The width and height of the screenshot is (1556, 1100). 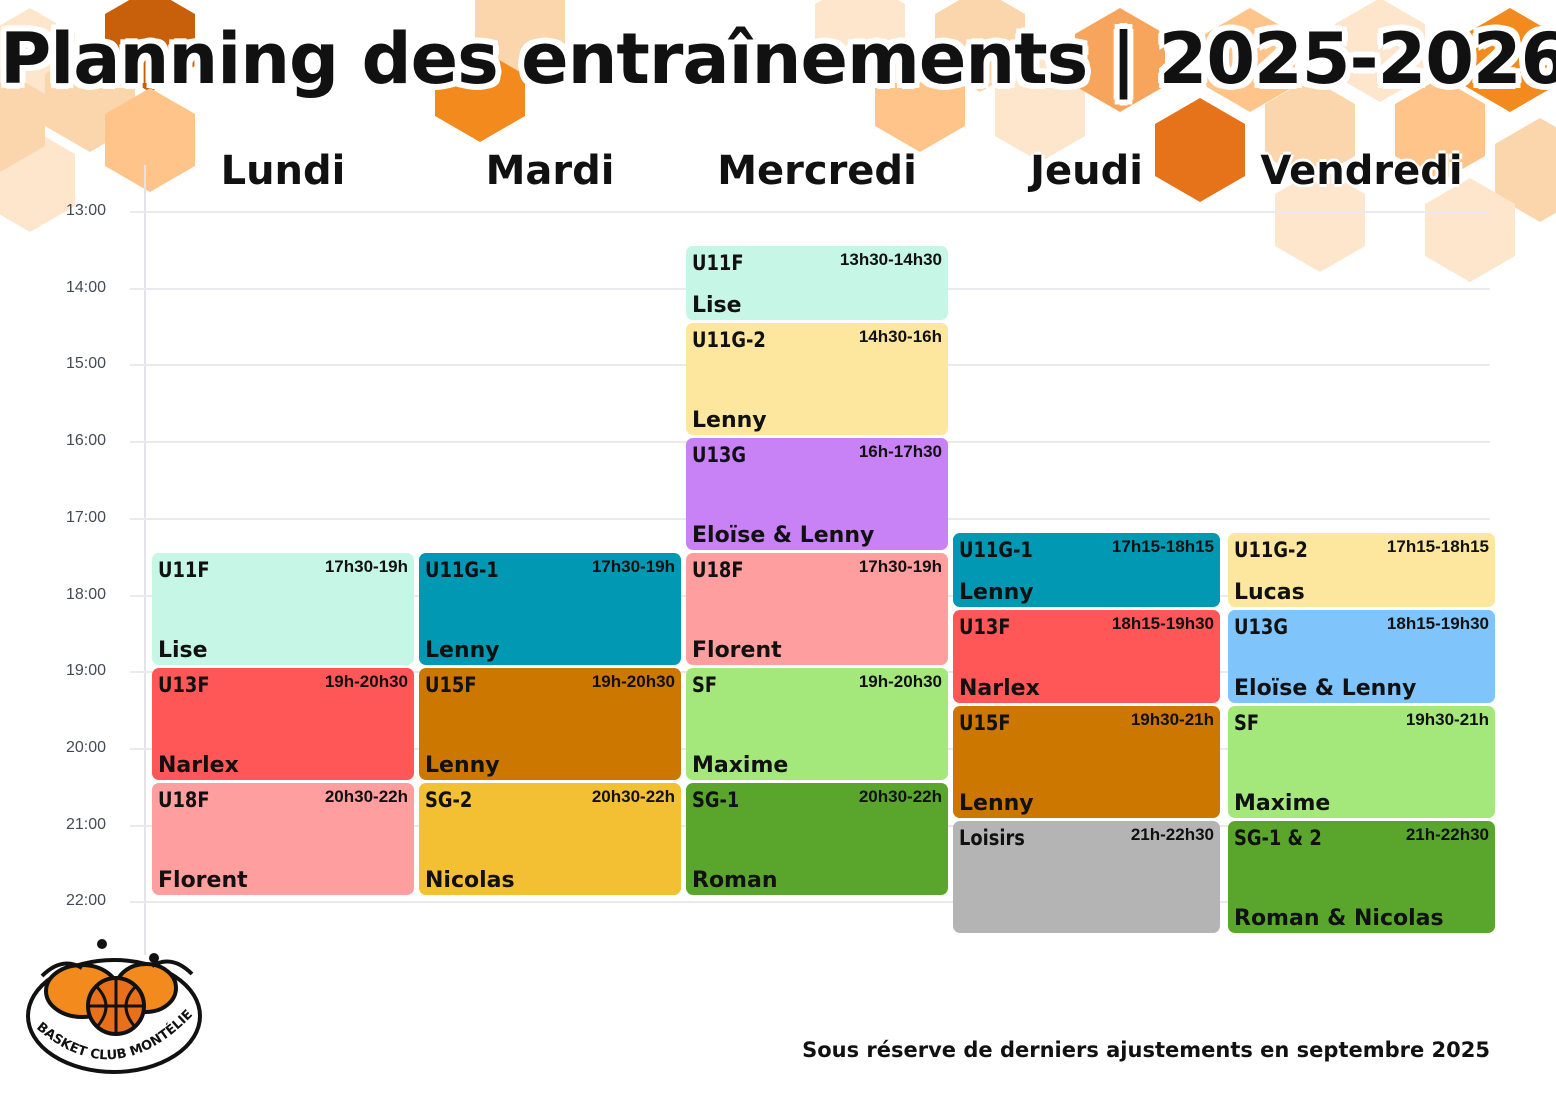 What do you see at coordinates (817, 378) in the screenshot?
I see `training-slot: U11G-2 14h30-16h Lenny` at bounding box center [817, 378].